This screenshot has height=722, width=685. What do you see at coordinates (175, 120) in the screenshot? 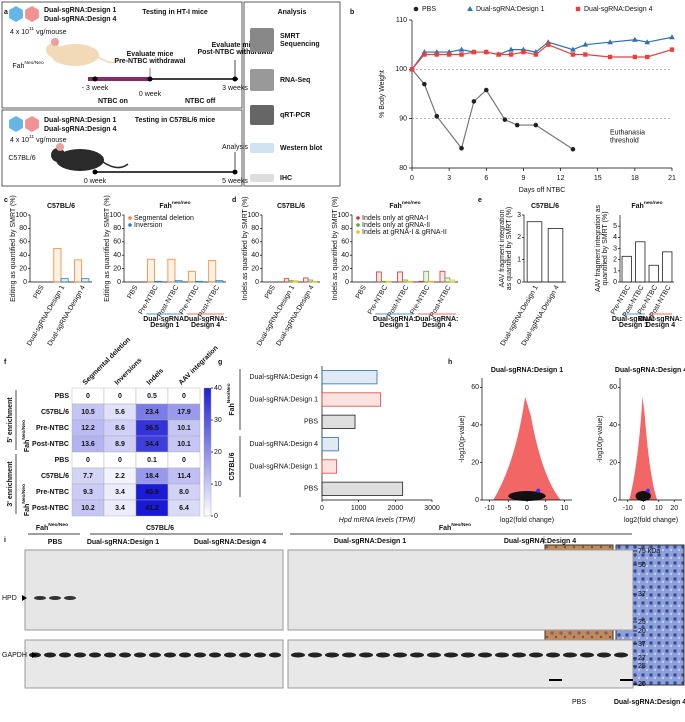
I see `box-title: Testing in C57BL/6 mice` at bounding box center [175, 120].